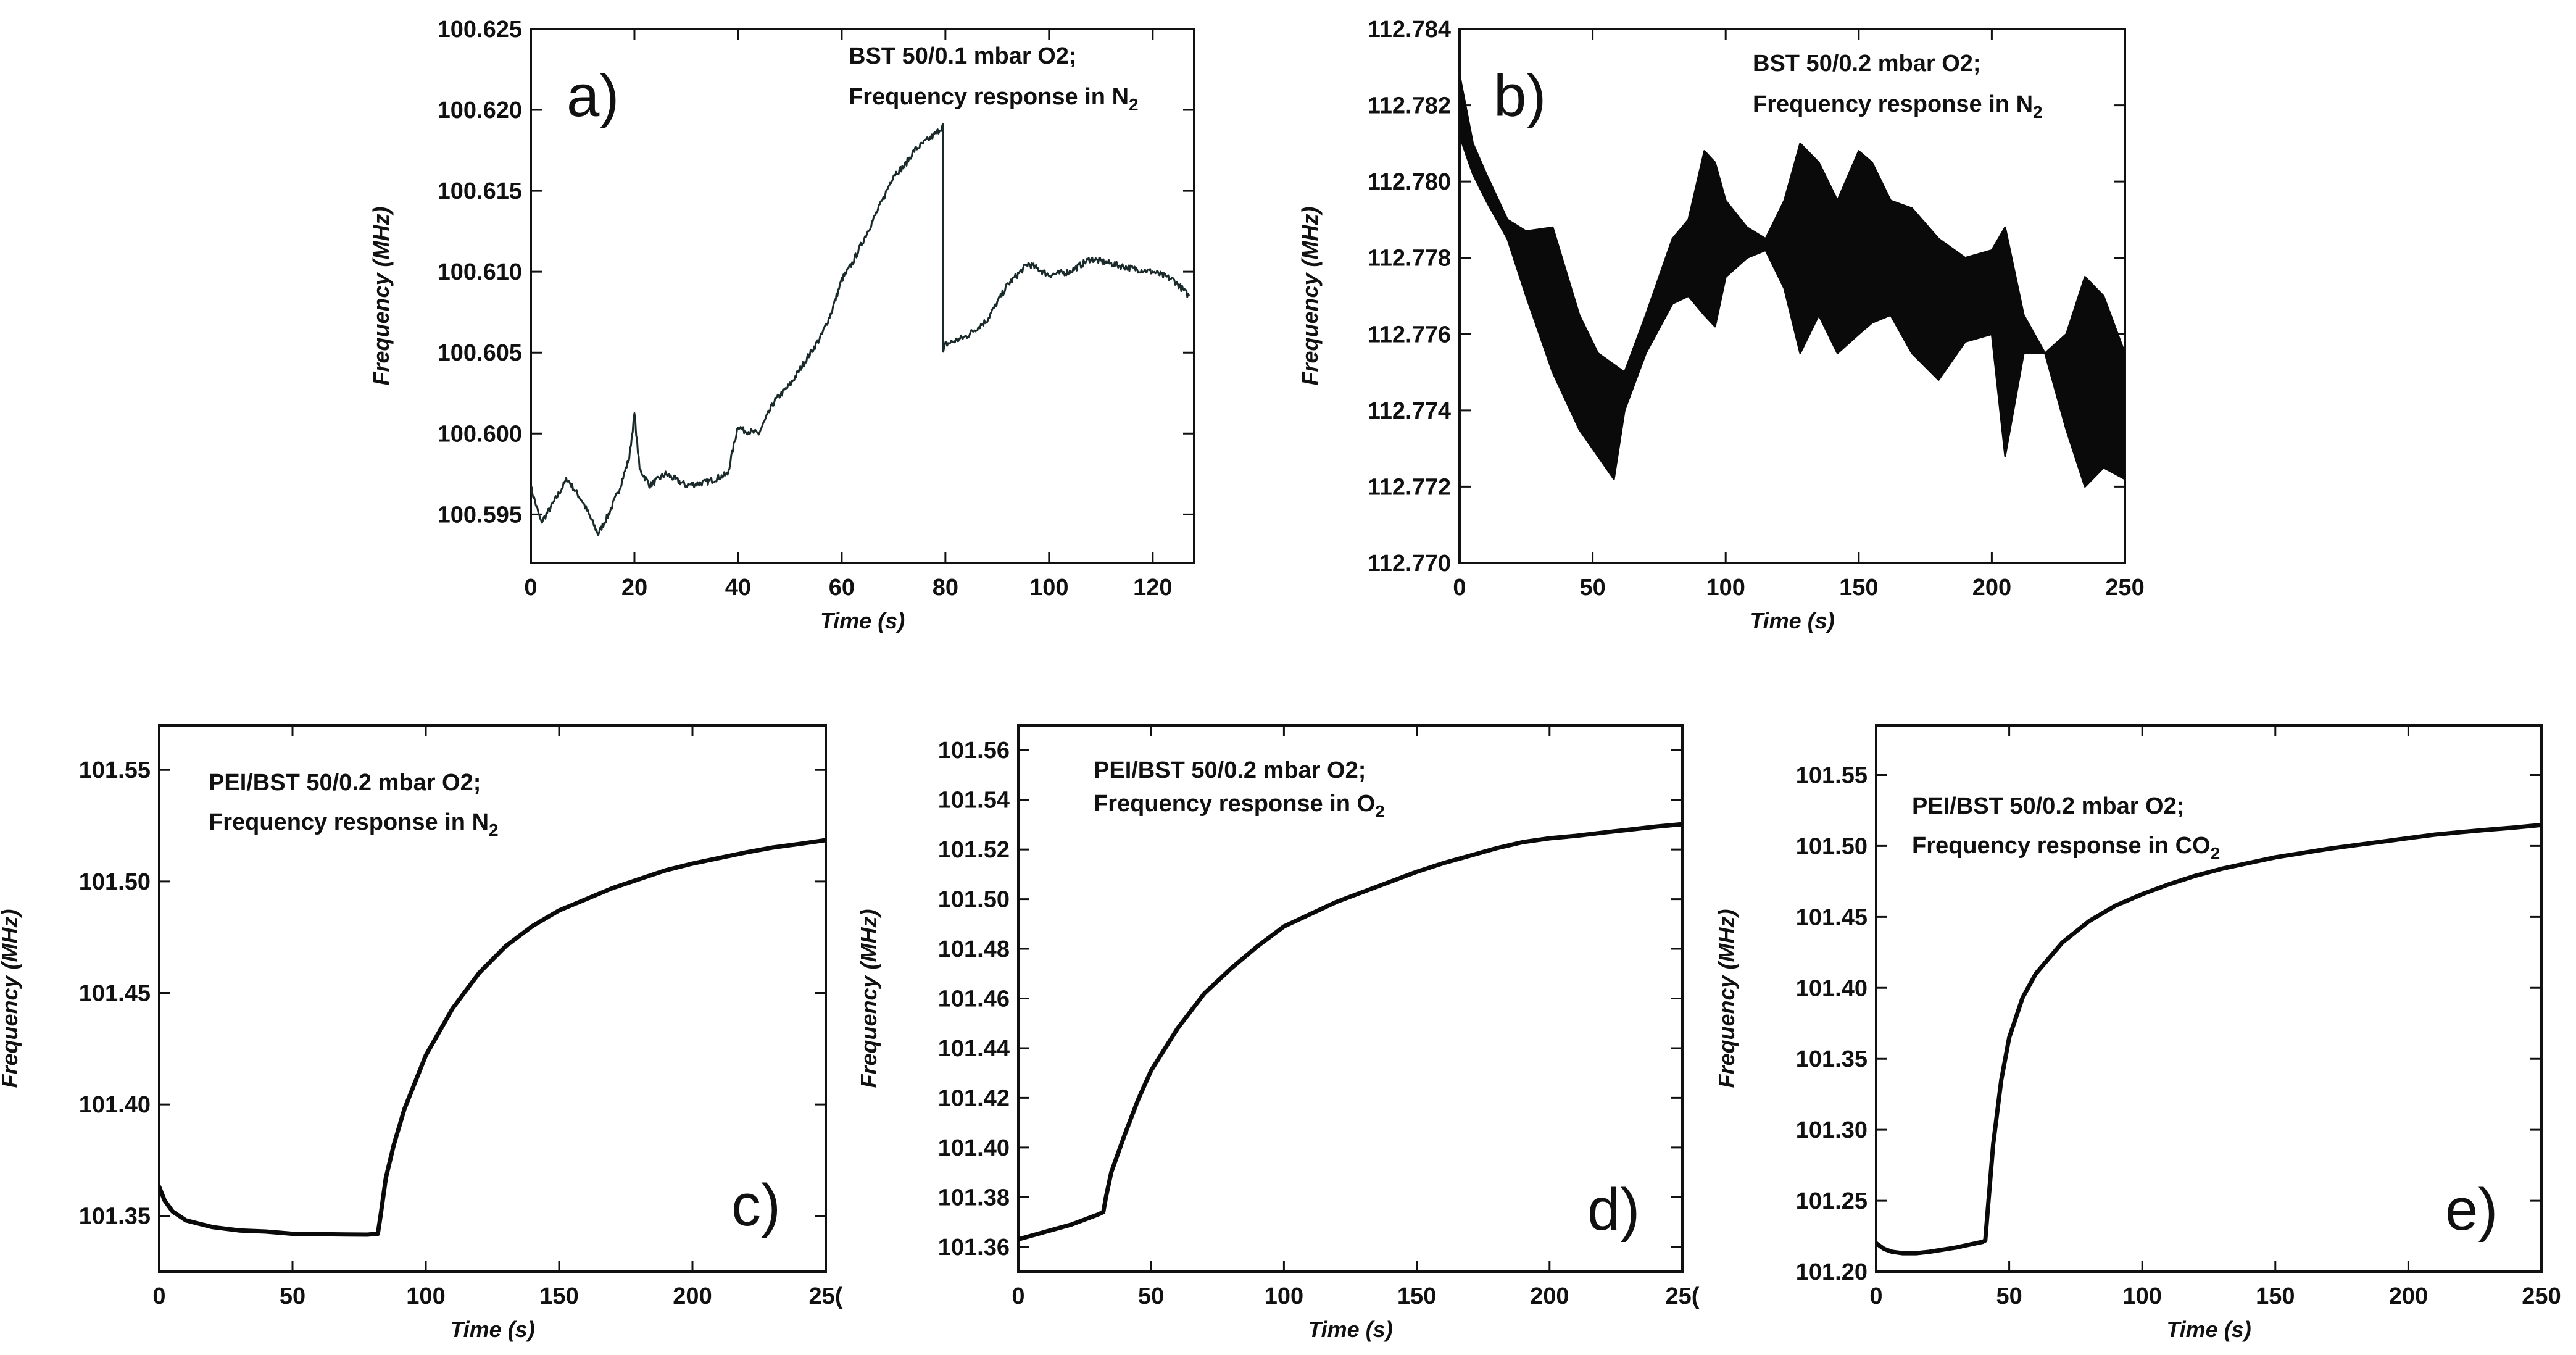 Image resolution: width=2576 pixels, height=1355 pixels. I want to click on annotation-text: Frequency response in CO, so click(2061, 846).